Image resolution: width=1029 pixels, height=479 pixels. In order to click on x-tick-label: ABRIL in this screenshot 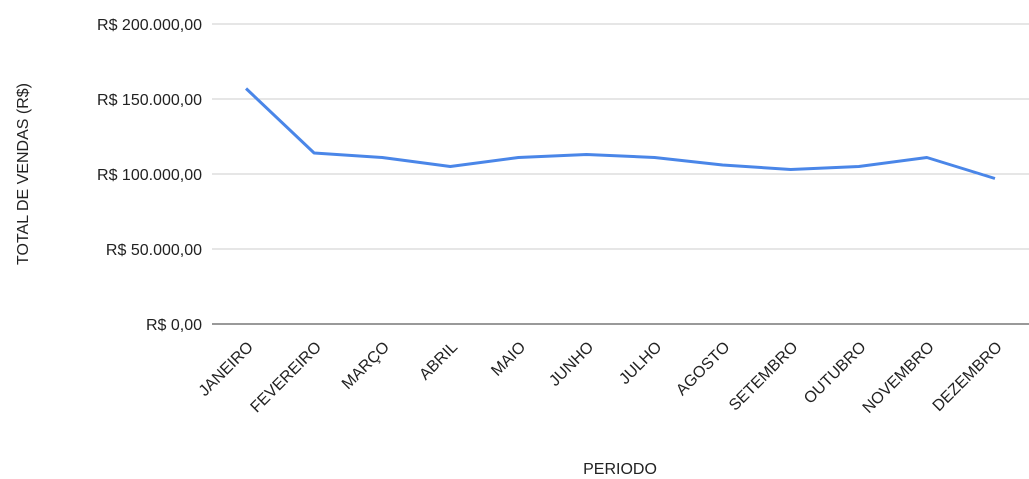, I will do `click(438, 361)`.